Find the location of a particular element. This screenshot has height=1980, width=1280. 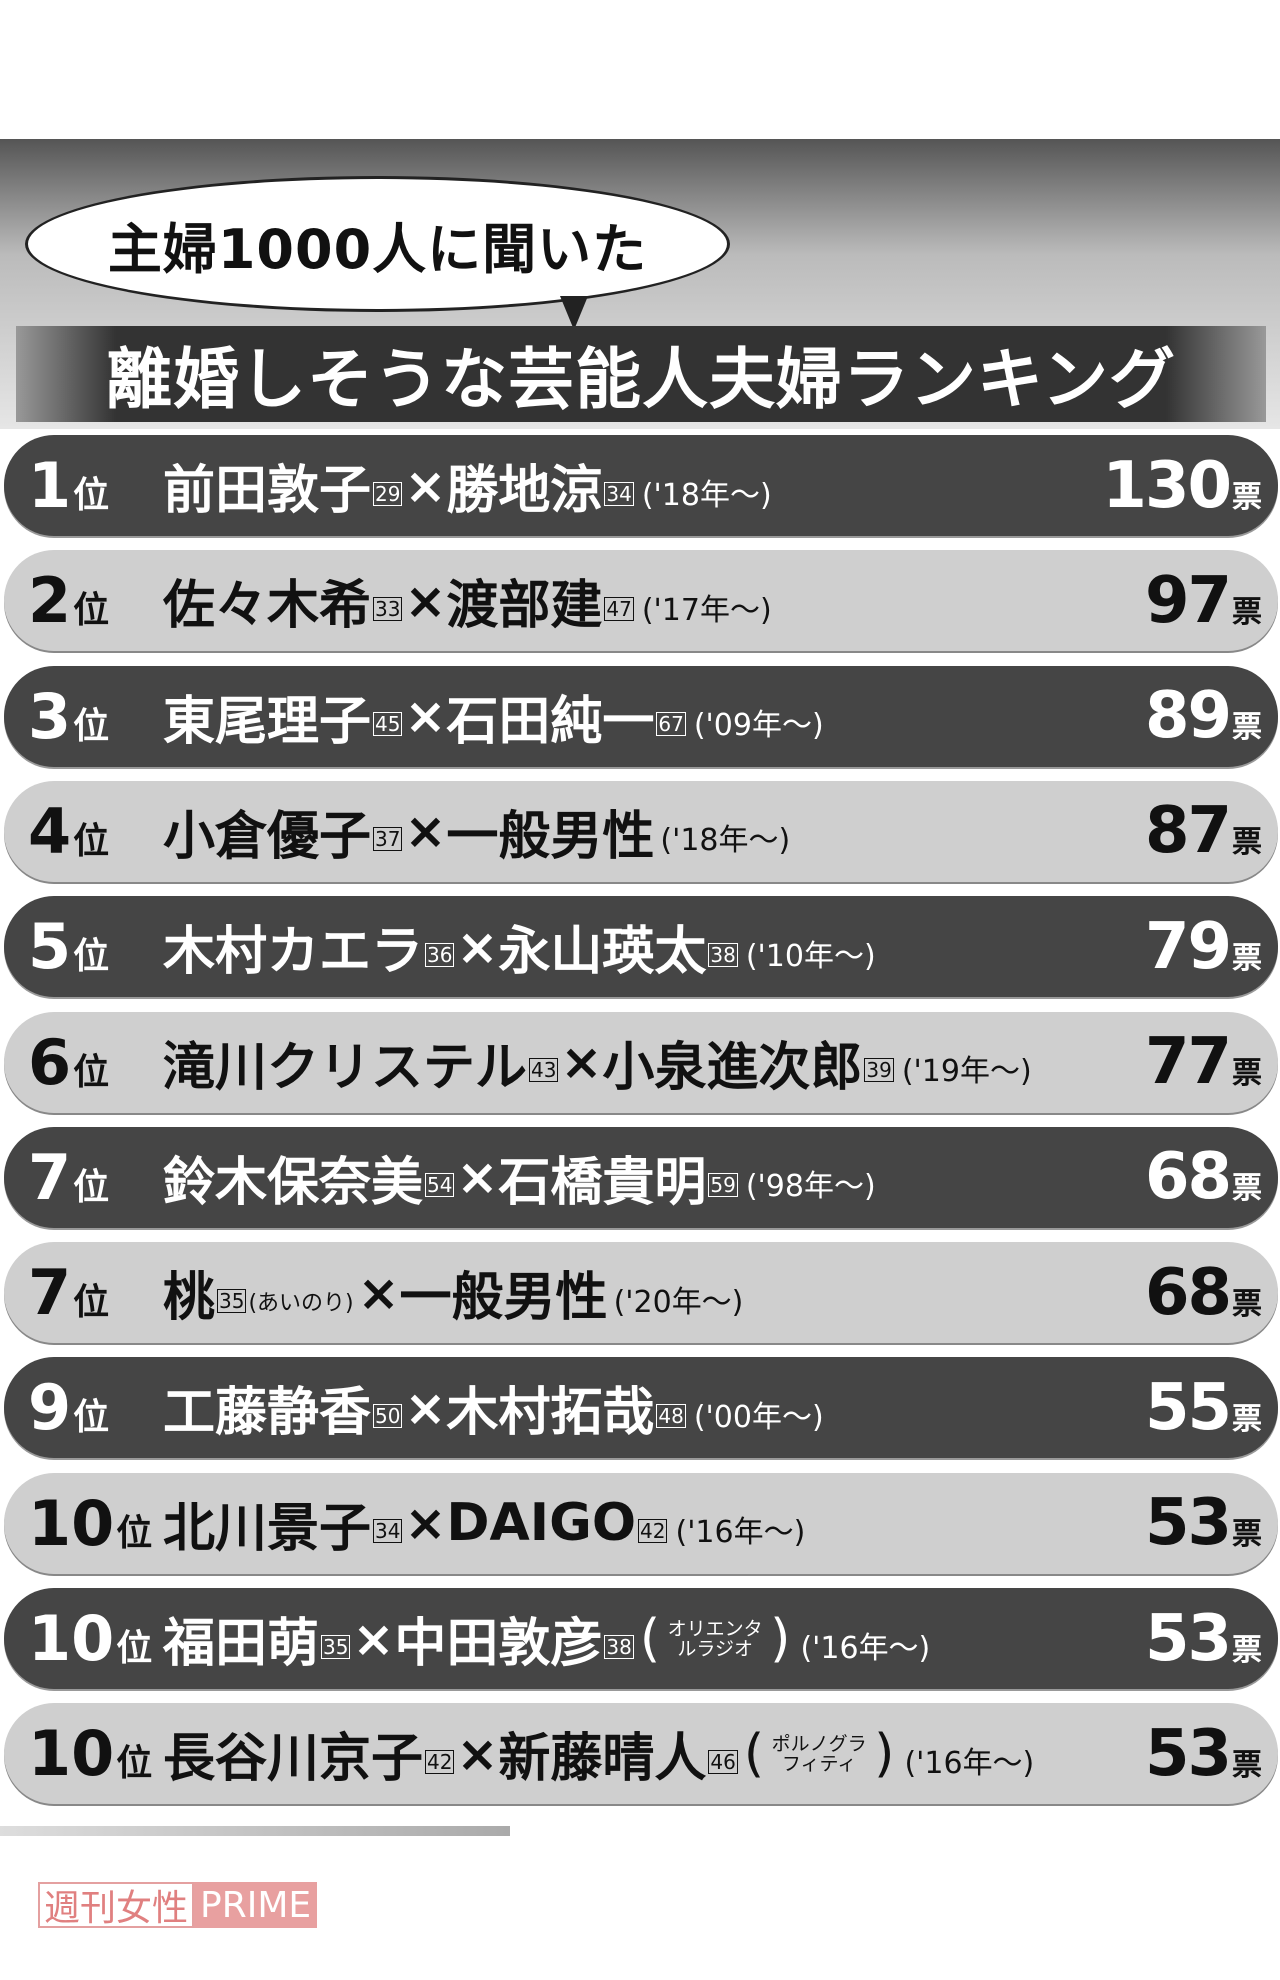

married-since: ('00年〜) is located at coordinates (758, 1417).